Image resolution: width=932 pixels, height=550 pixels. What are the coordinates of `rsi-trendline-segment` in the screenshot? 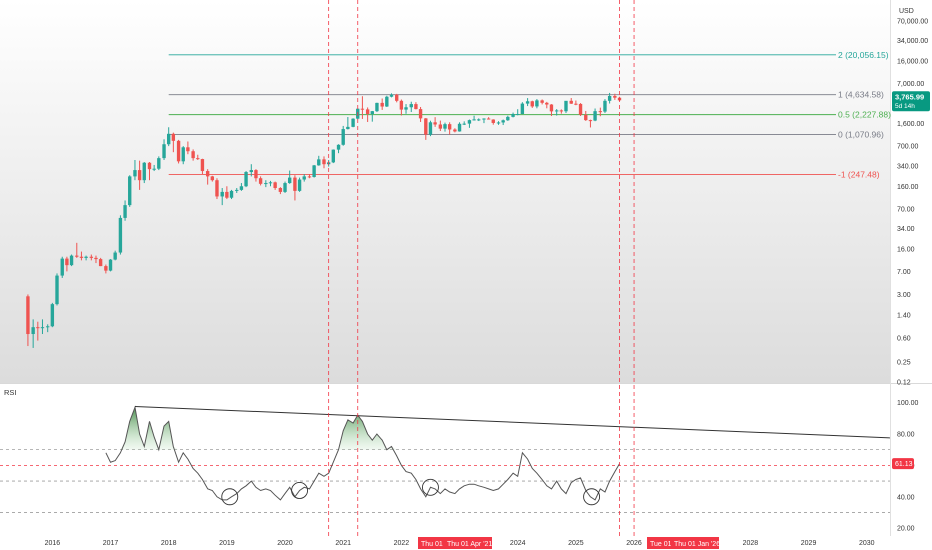 It's located at (512, 422).